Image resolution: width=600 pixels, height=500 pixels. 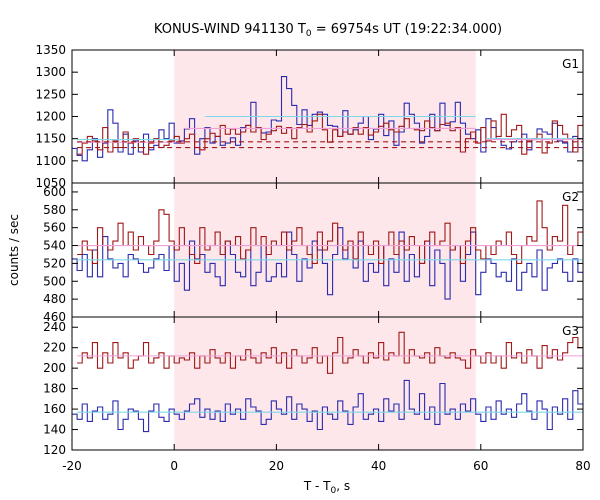 What do you see at coordinates (54, 210) in the screenshot?
I see `y-tick-label: 580` at bounding box center [54, 210].